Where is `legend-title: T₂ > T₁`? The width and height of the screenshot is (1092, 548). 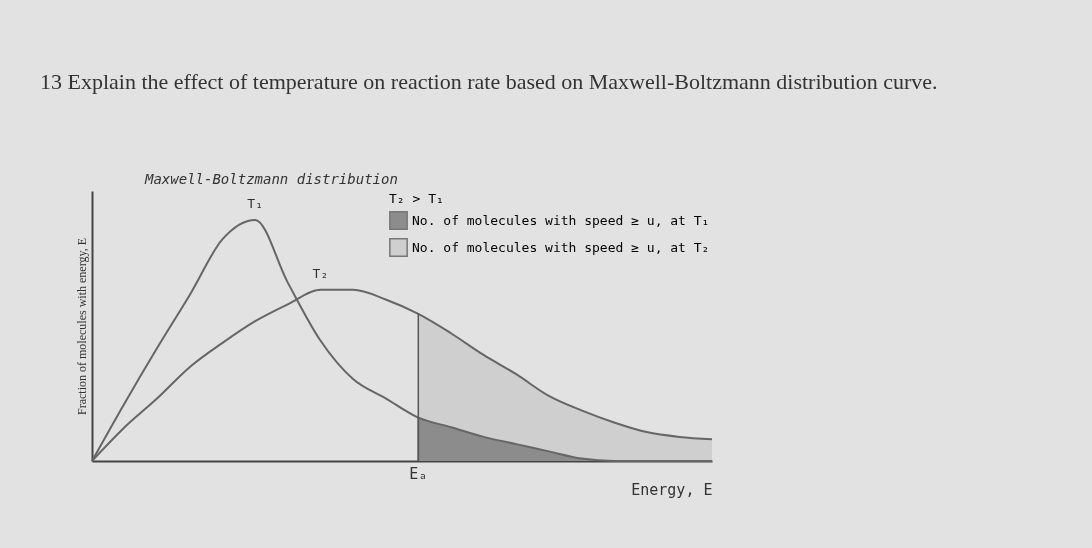 legend-title: T₂ > T₁ is located at coordinates (416, 198).